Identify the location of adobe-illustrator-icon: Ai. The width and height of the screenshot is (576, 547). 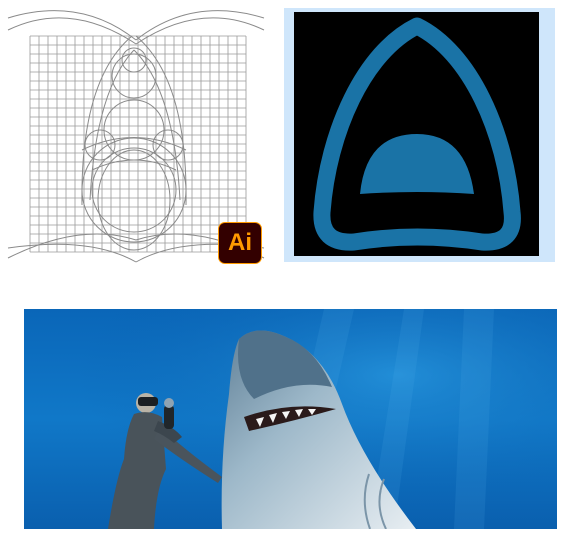
(240, 243).